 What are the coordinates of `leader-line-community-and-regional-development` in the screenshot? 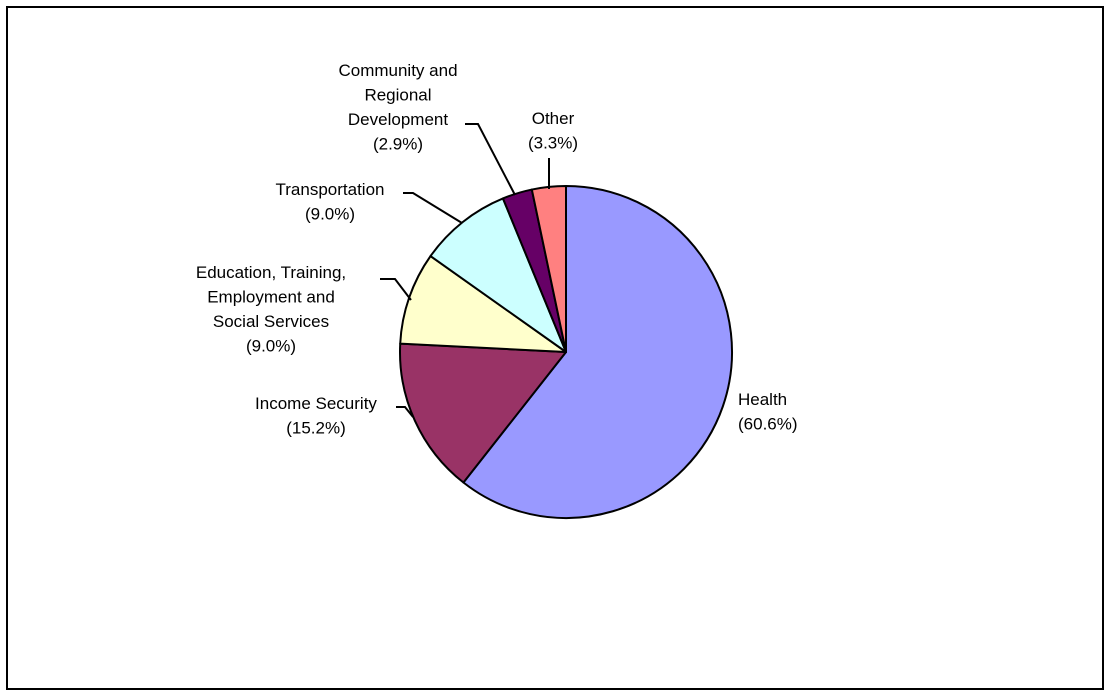 It's located at (490, 159).